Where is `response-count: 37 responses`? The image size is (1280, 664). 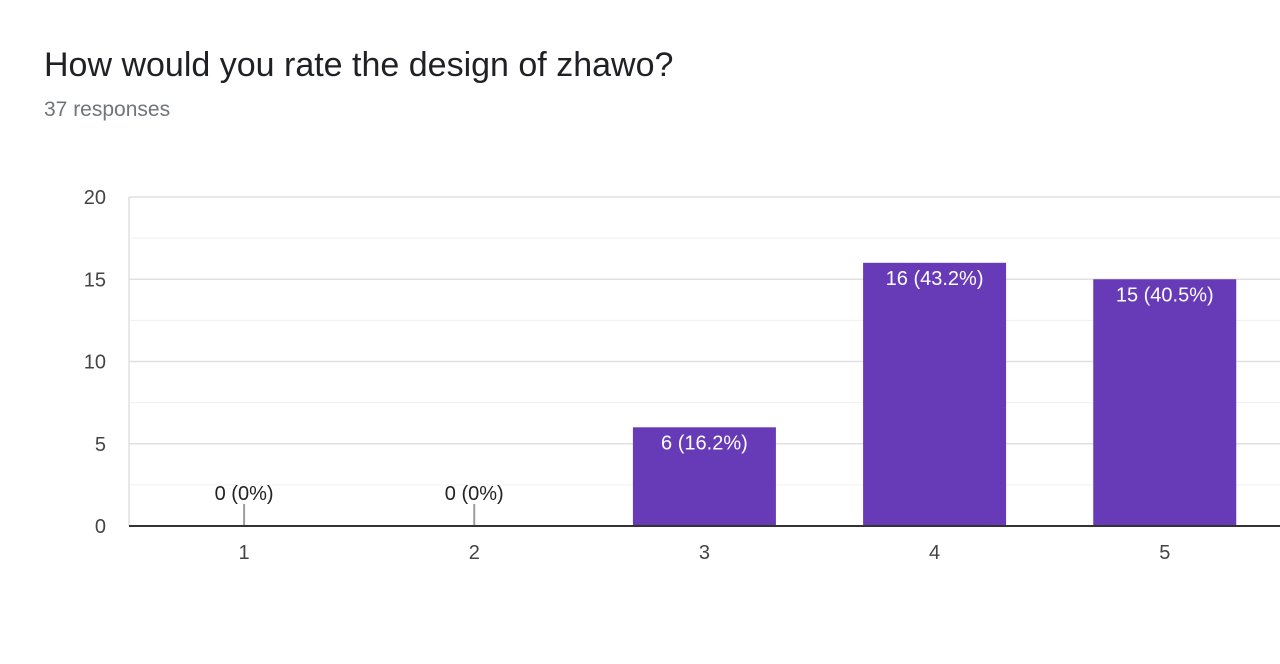 response-count: 37 responses is located at coordinates (107, 109).